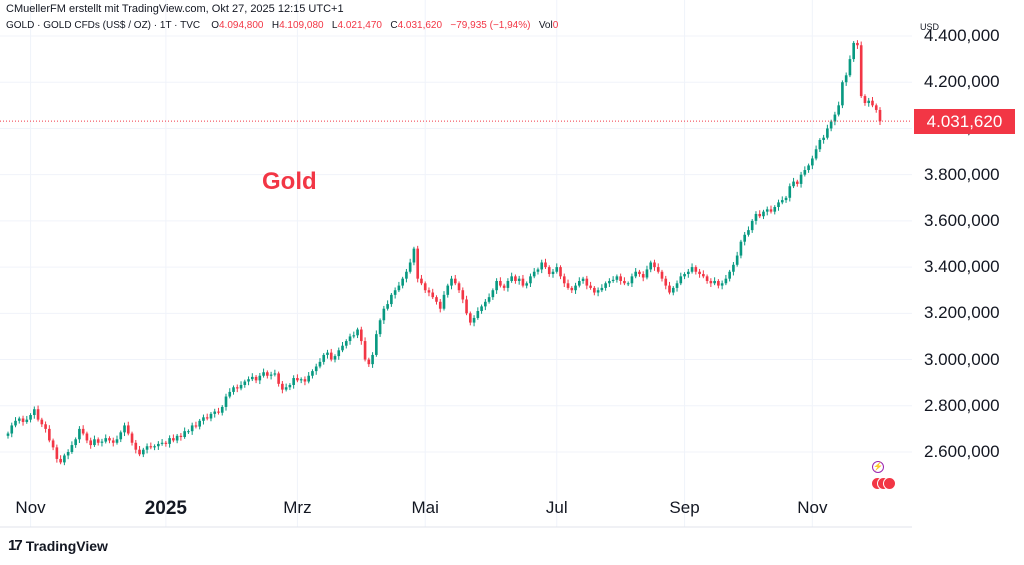  Describe the element at coordinates (394, 25) in the screenshot. I see `close-label: C` at that location.